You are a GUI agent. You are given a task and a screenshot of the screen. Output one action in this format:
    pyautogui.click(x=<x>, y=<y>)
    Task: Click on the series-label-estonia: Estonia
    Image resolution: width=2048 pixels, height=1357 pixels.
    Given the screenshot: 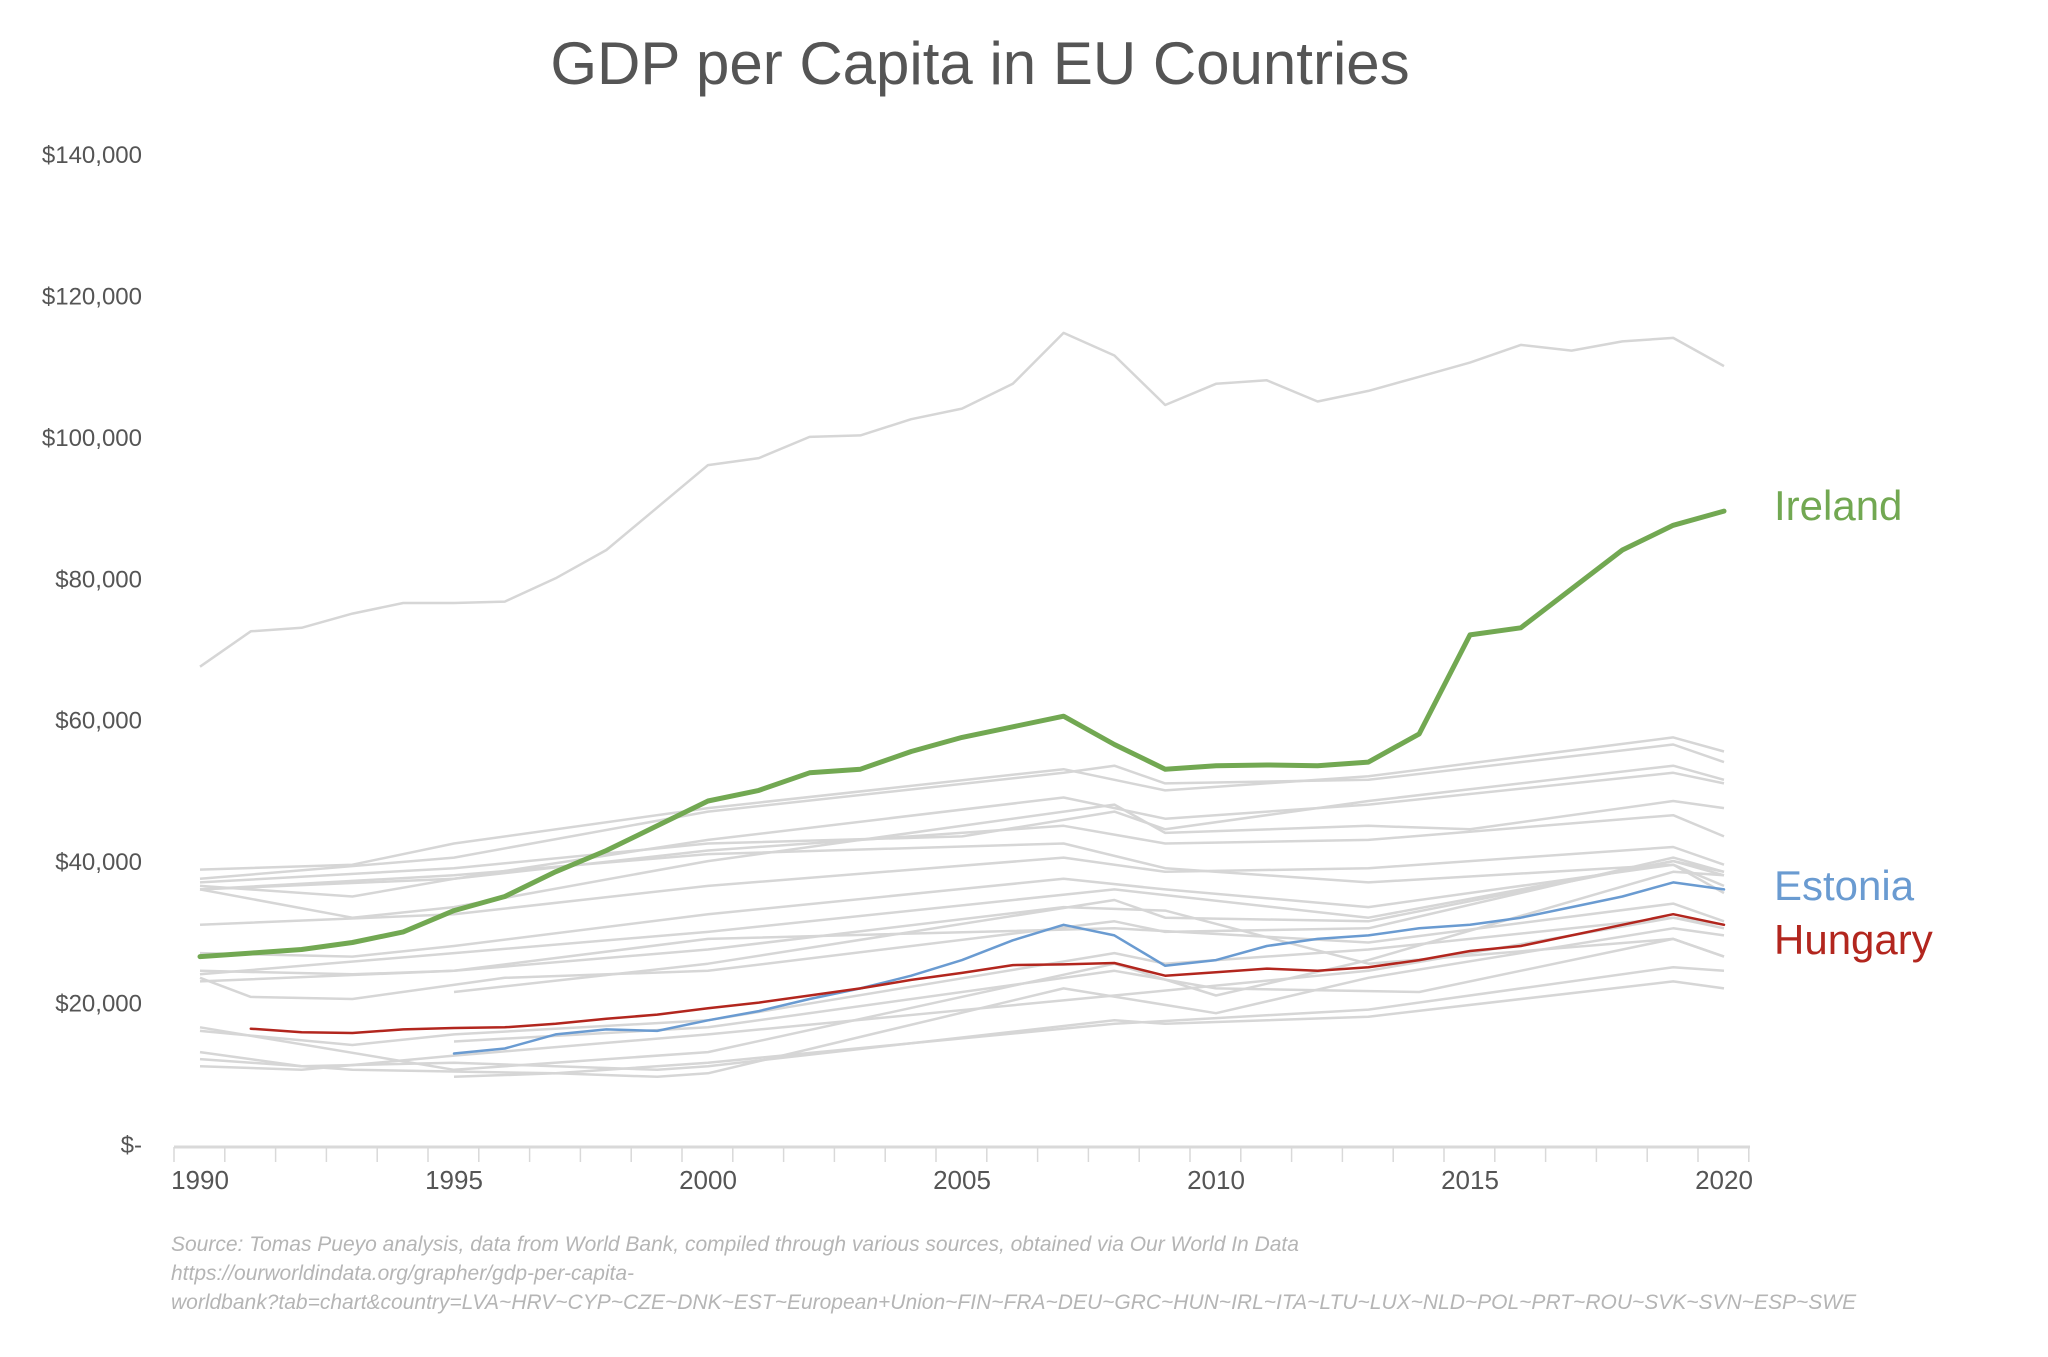 What is the action you would take?
    pyautogui.click(x=1844, y=885)
    